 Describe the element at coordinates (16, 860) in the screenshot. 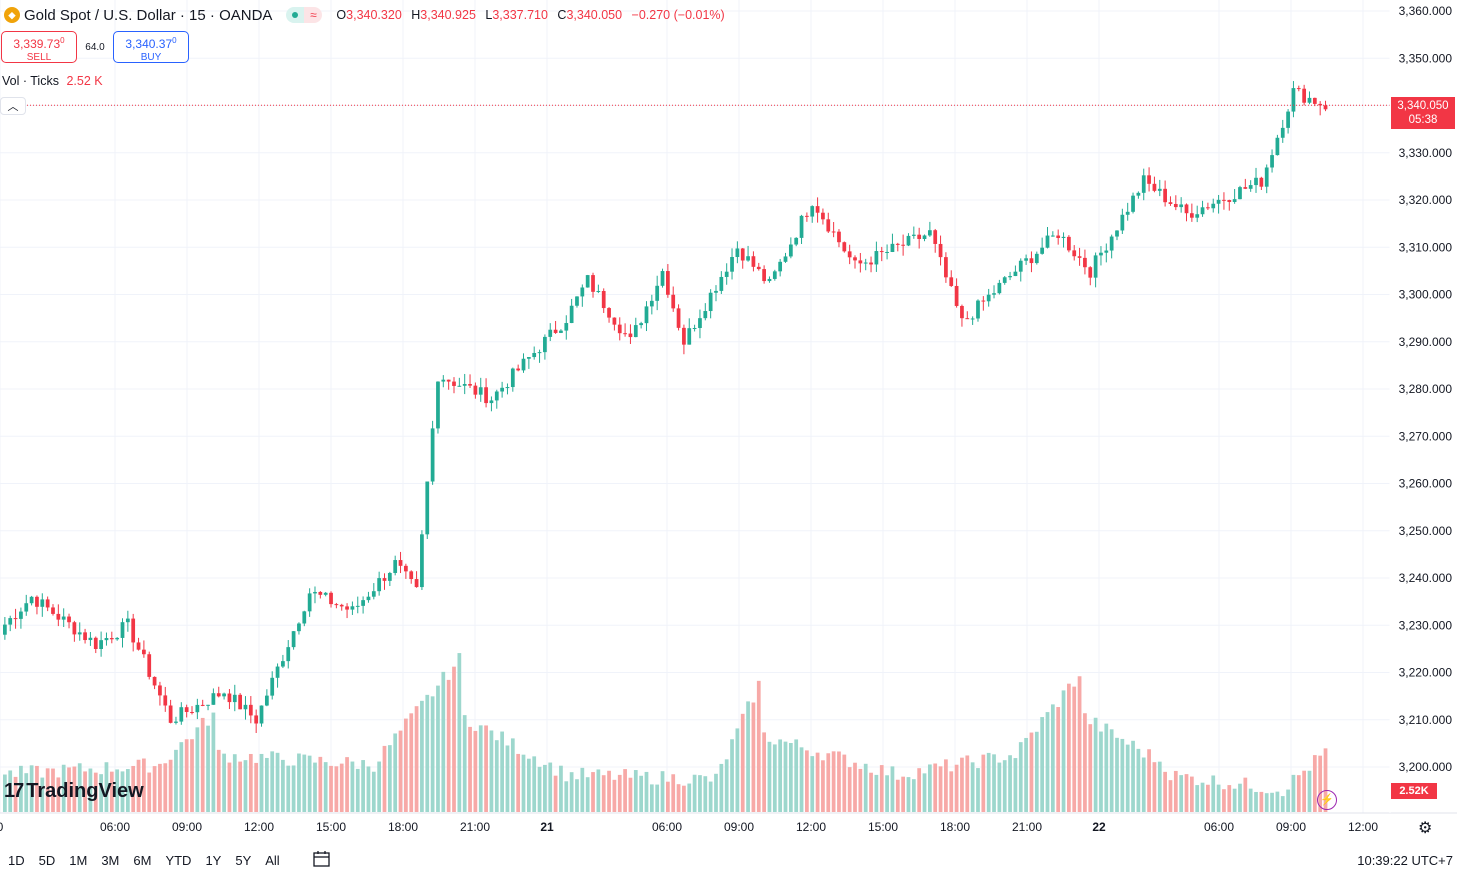

I see `timeframe-1d: 1D` at that location.